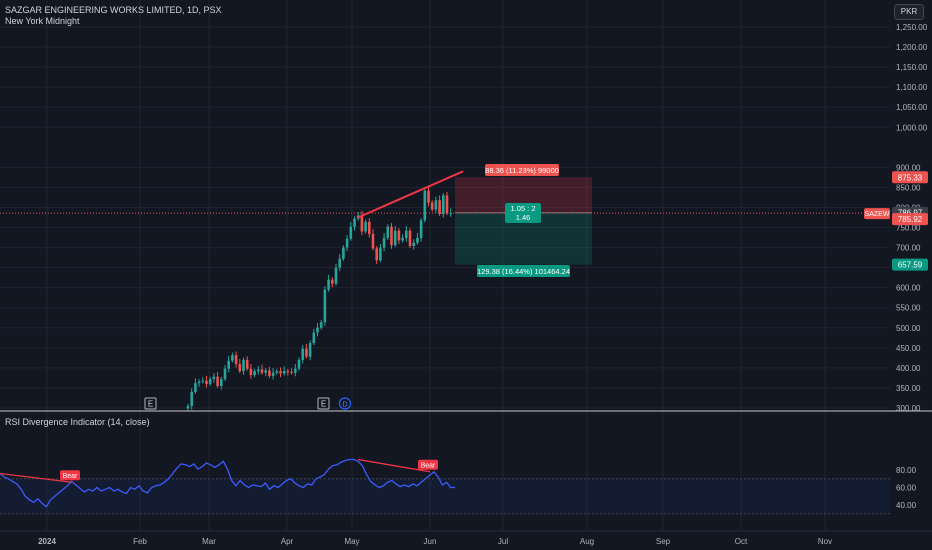  I want to click on stop-label: 129.38 (16.44%) 101464.24, so click(523, 271).